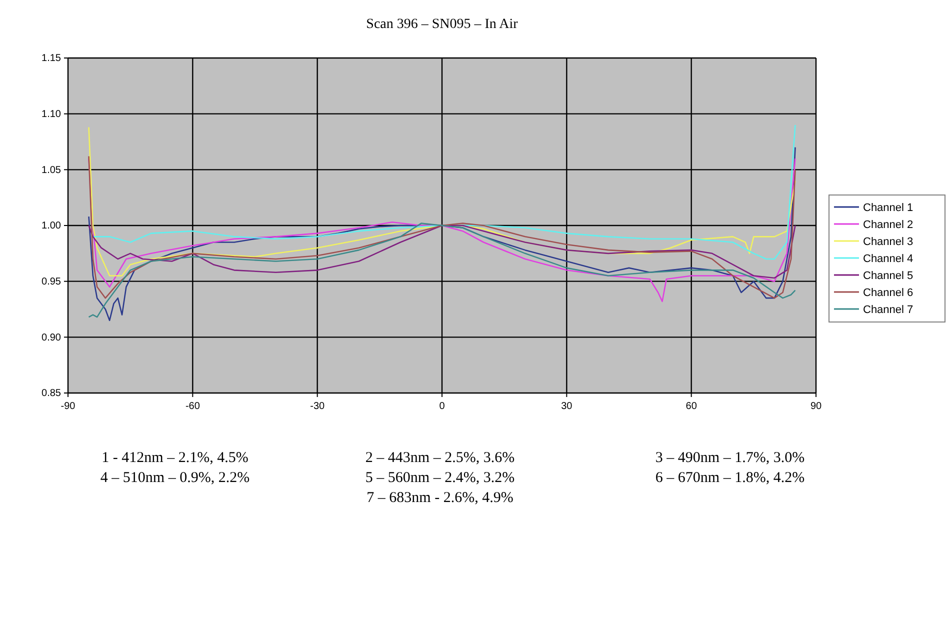  Describe the element at coordinates (68, 406) in the screenshot. I see `x-tick-label: -90` at that location.